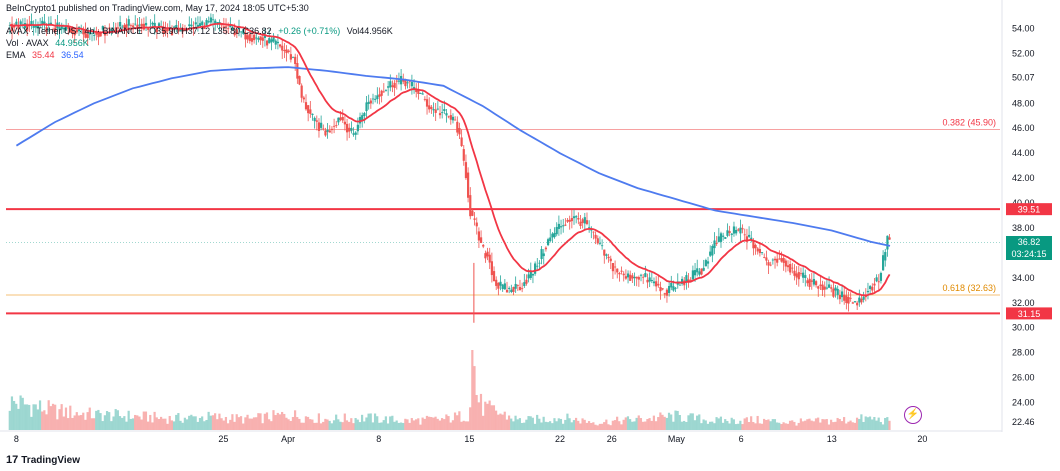 This screenshot has width=1060, height=471. Describe the element at coordinates (16, 55) in the screenshot. I see `legend-ema-label: EMA` at that location.